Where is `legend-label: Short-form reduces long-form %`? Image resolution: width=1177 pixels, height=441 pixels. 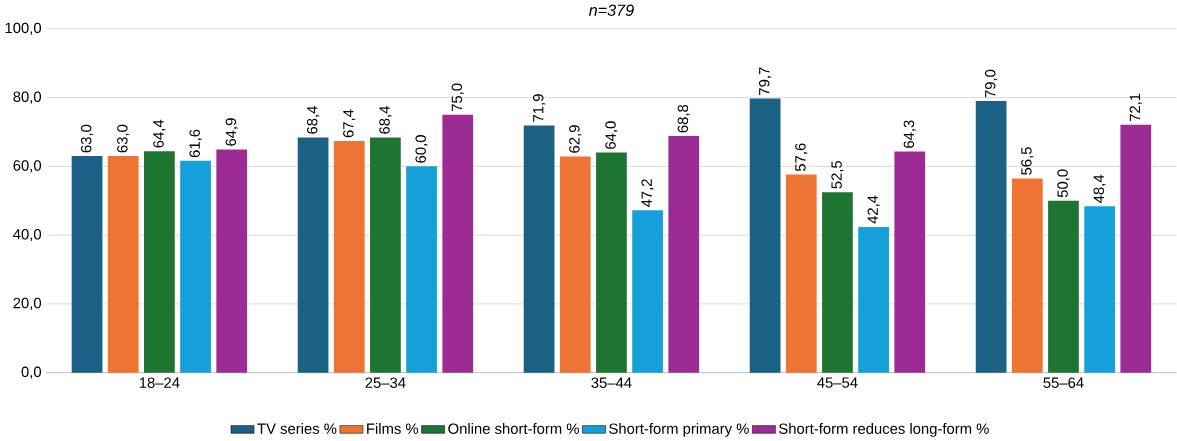 legend-label: Short-form reduces long-form % is located at coordinates (884, 429).